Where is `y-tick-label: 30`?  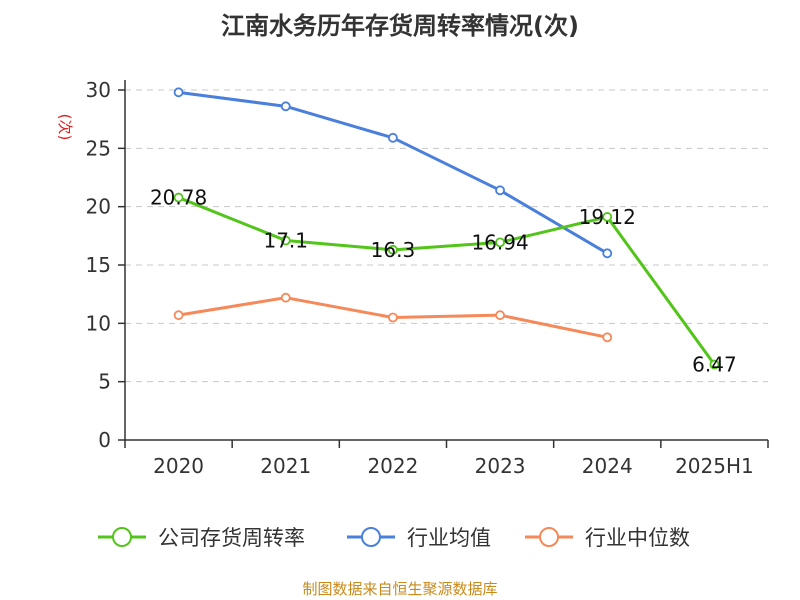 y-tick-label: 30 is located at coordinates (98, 90).